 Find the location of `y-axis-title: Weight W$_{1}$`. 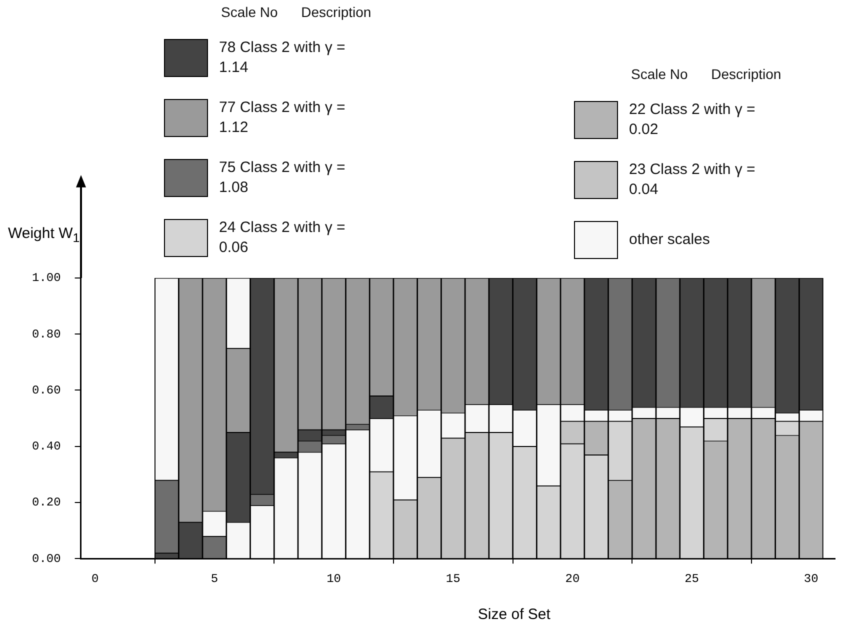

y-axis-title: Weight W$_{1}$ is located at coordinates (44, 235).